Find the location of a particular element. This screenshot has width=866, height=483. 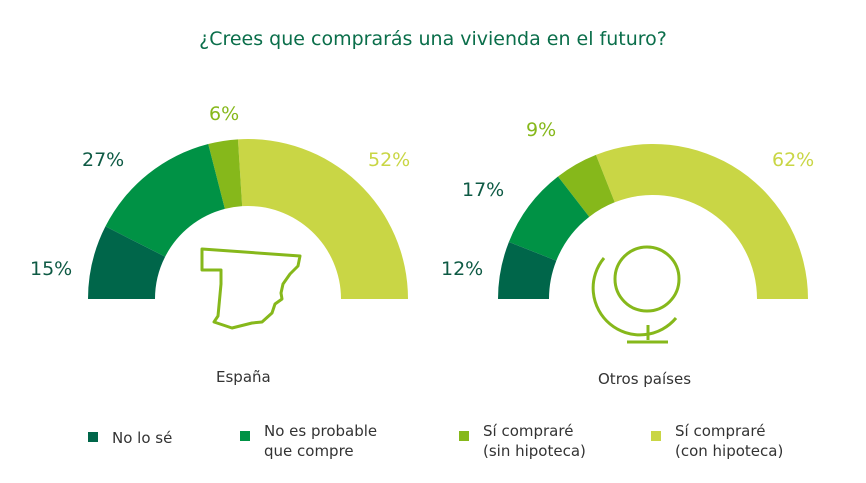

data-label-0-3: 52% is located at coordinates (389, 160).